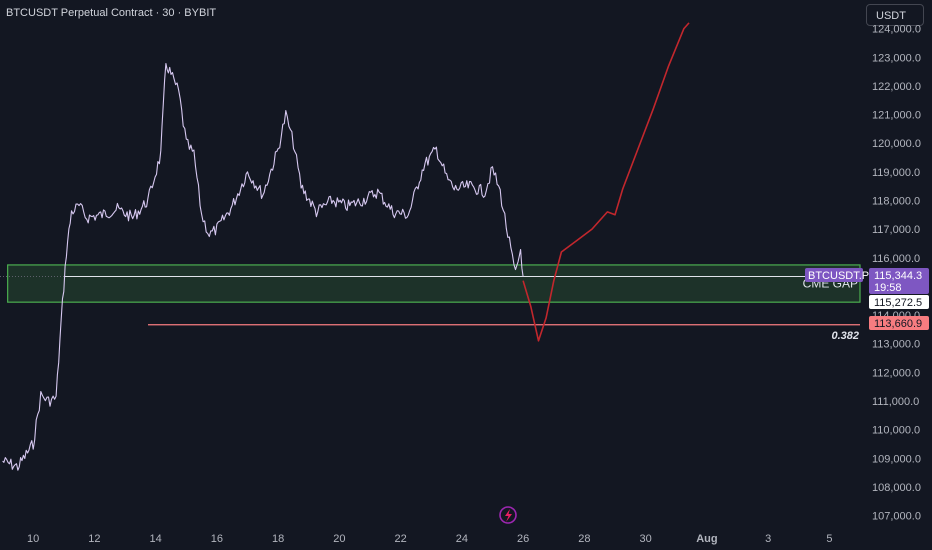  What do you see at coordinates (33, 539) in the screenshot?
I see `x-tick-label: 10` at bounding box center [33, 539].